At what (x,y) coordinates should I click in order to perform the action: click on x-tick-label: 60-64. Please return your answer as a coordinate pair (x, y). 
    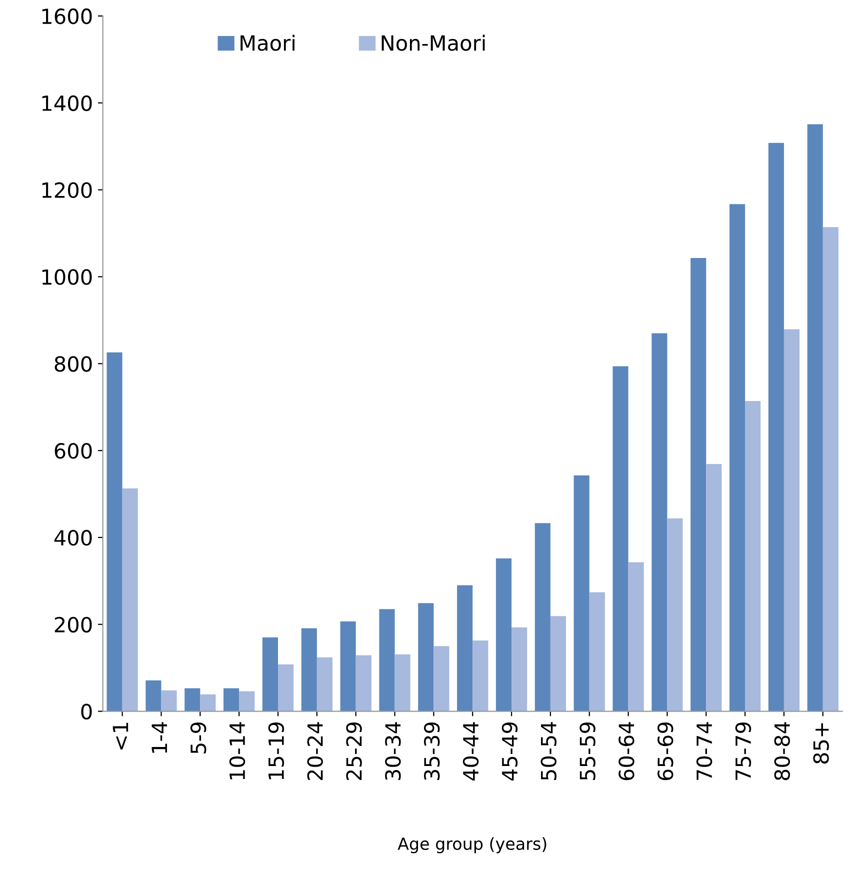
    Looking at the image, I should click on (626, 751).